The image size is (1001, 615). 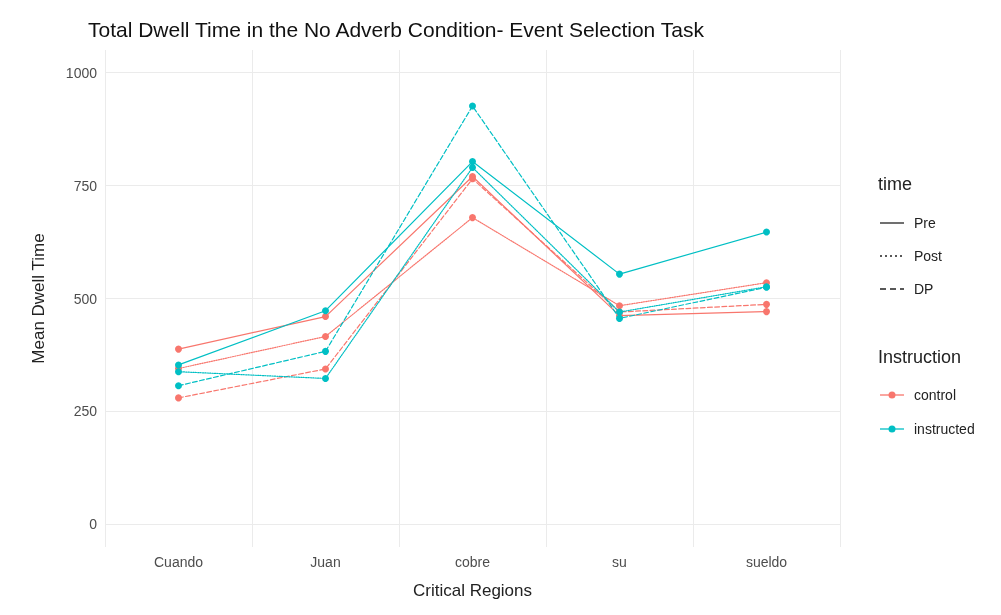 I want to click on y-tick-label: 500, so click(x=85, y=298).